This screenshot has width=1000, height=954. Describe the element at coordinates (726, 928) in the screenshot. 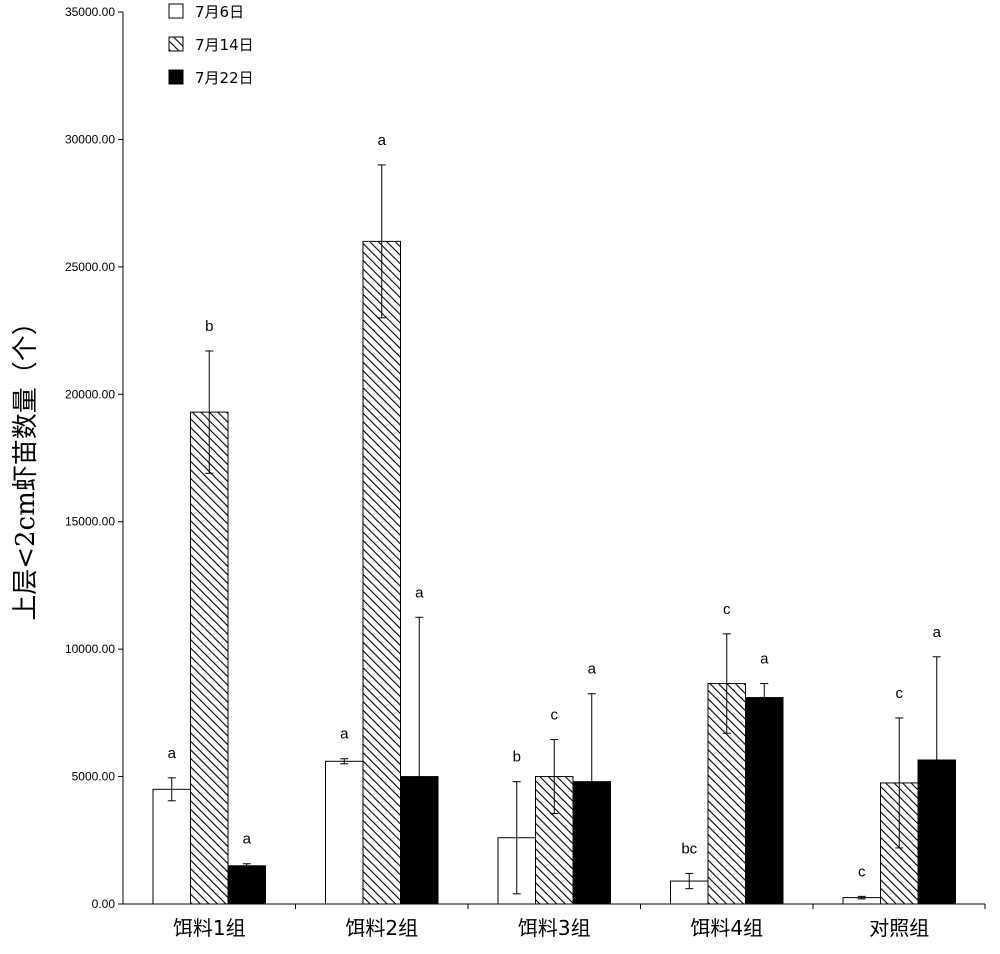

I see `x-category-label: 饵料4组` at that location.